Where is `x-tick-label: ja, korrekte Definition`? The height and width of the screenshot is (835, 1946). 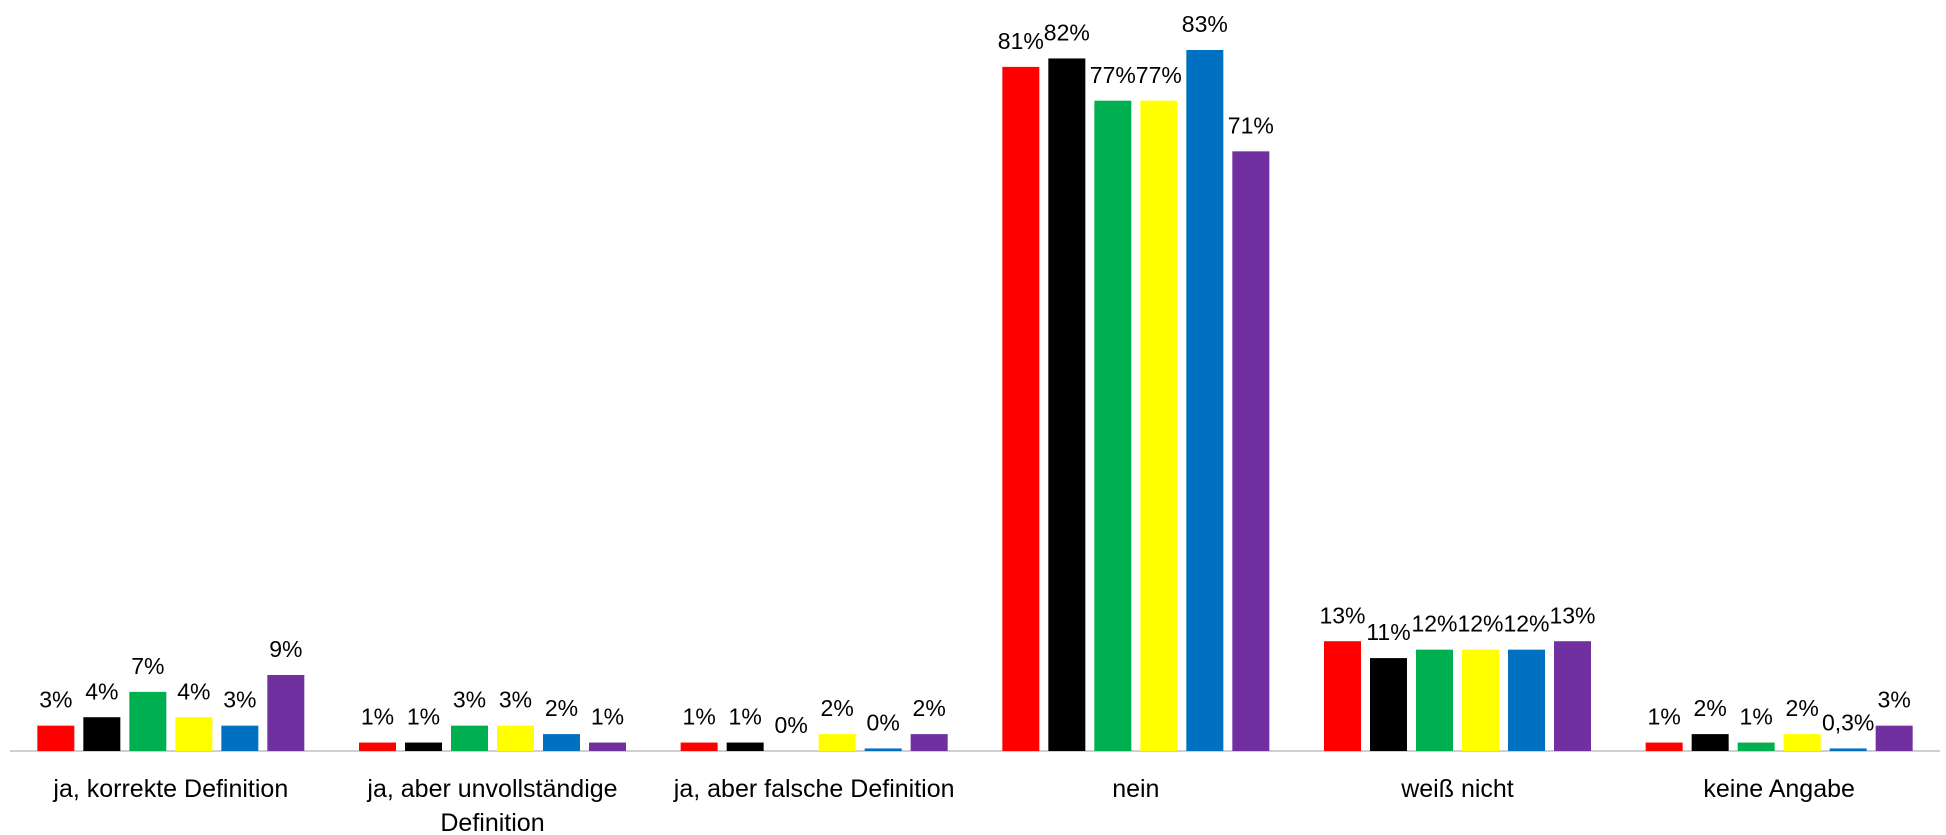 x-tick-label: ja, korrekte Definition is located at coordinates (171, 789).